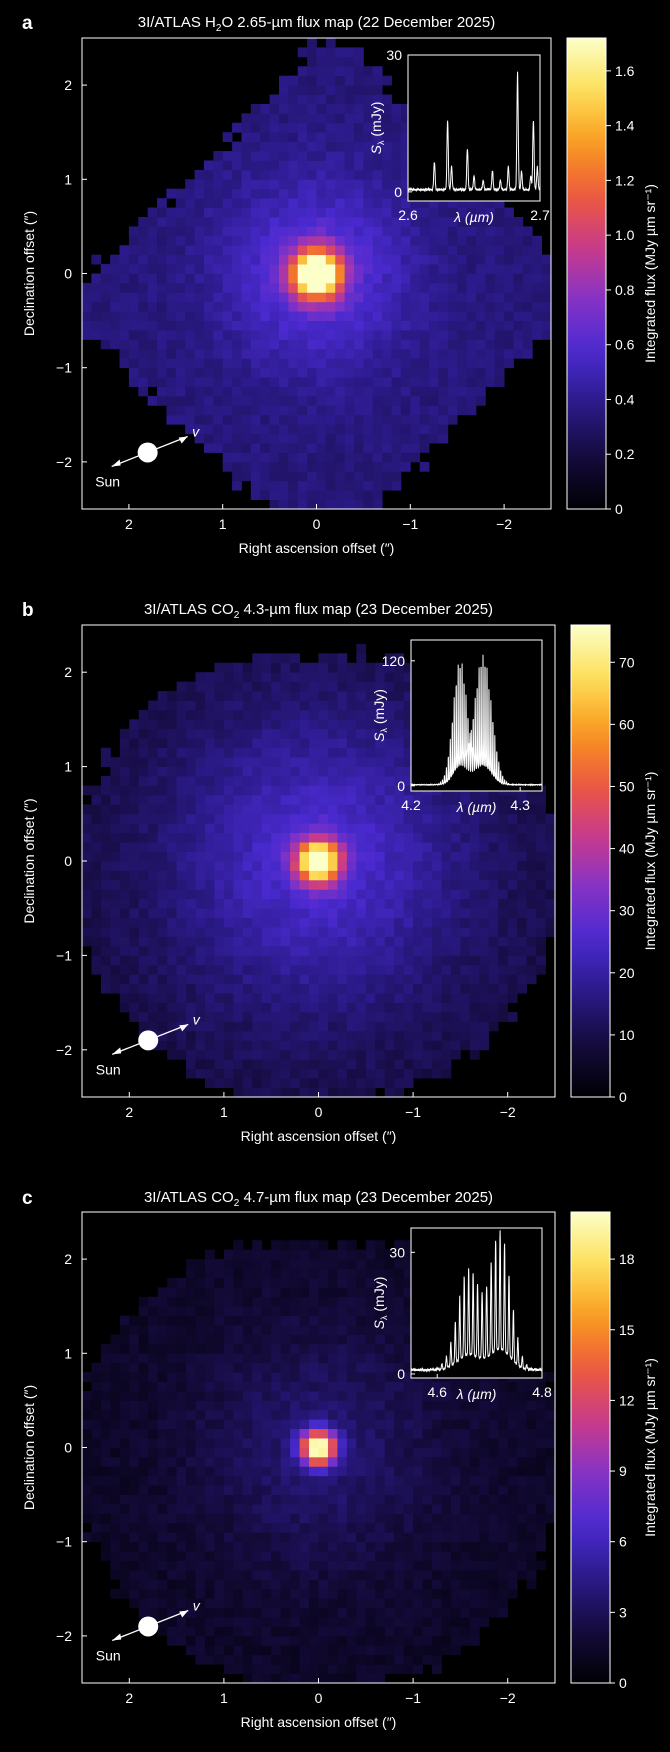 The height and width of the screenshot is (1752, 670). Describe the element at coordinates (627, 662) in the screenshot. I see `colorbar-tick-label: 70` at that location.